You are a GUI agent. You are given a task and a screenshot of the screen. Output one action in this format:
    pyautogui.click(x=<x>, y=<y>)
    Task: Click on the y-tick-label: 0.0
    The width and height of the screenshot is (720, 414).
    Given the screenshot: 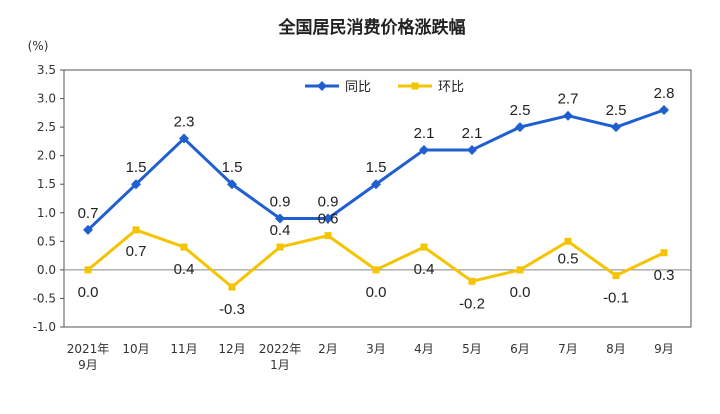 What is the action you would take?
    pyautogui.click(x=46, y=270)
    